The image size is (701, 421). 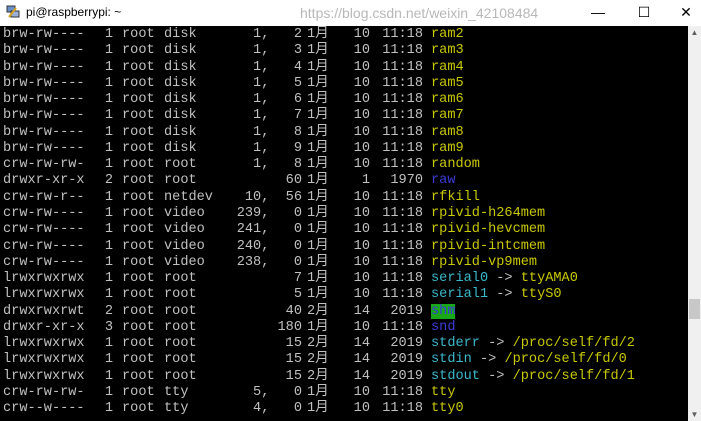 What do you see at coordinates (293, 344) in the screenshot?
I see `size-cell: 15` at bounding box center [293, 344].